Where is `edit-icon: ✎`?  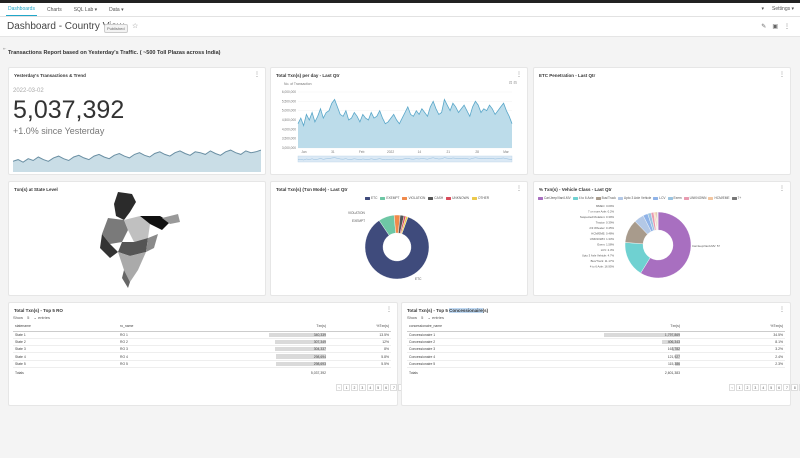
edit-icon: ✎ is located at coordinates (764, 27).